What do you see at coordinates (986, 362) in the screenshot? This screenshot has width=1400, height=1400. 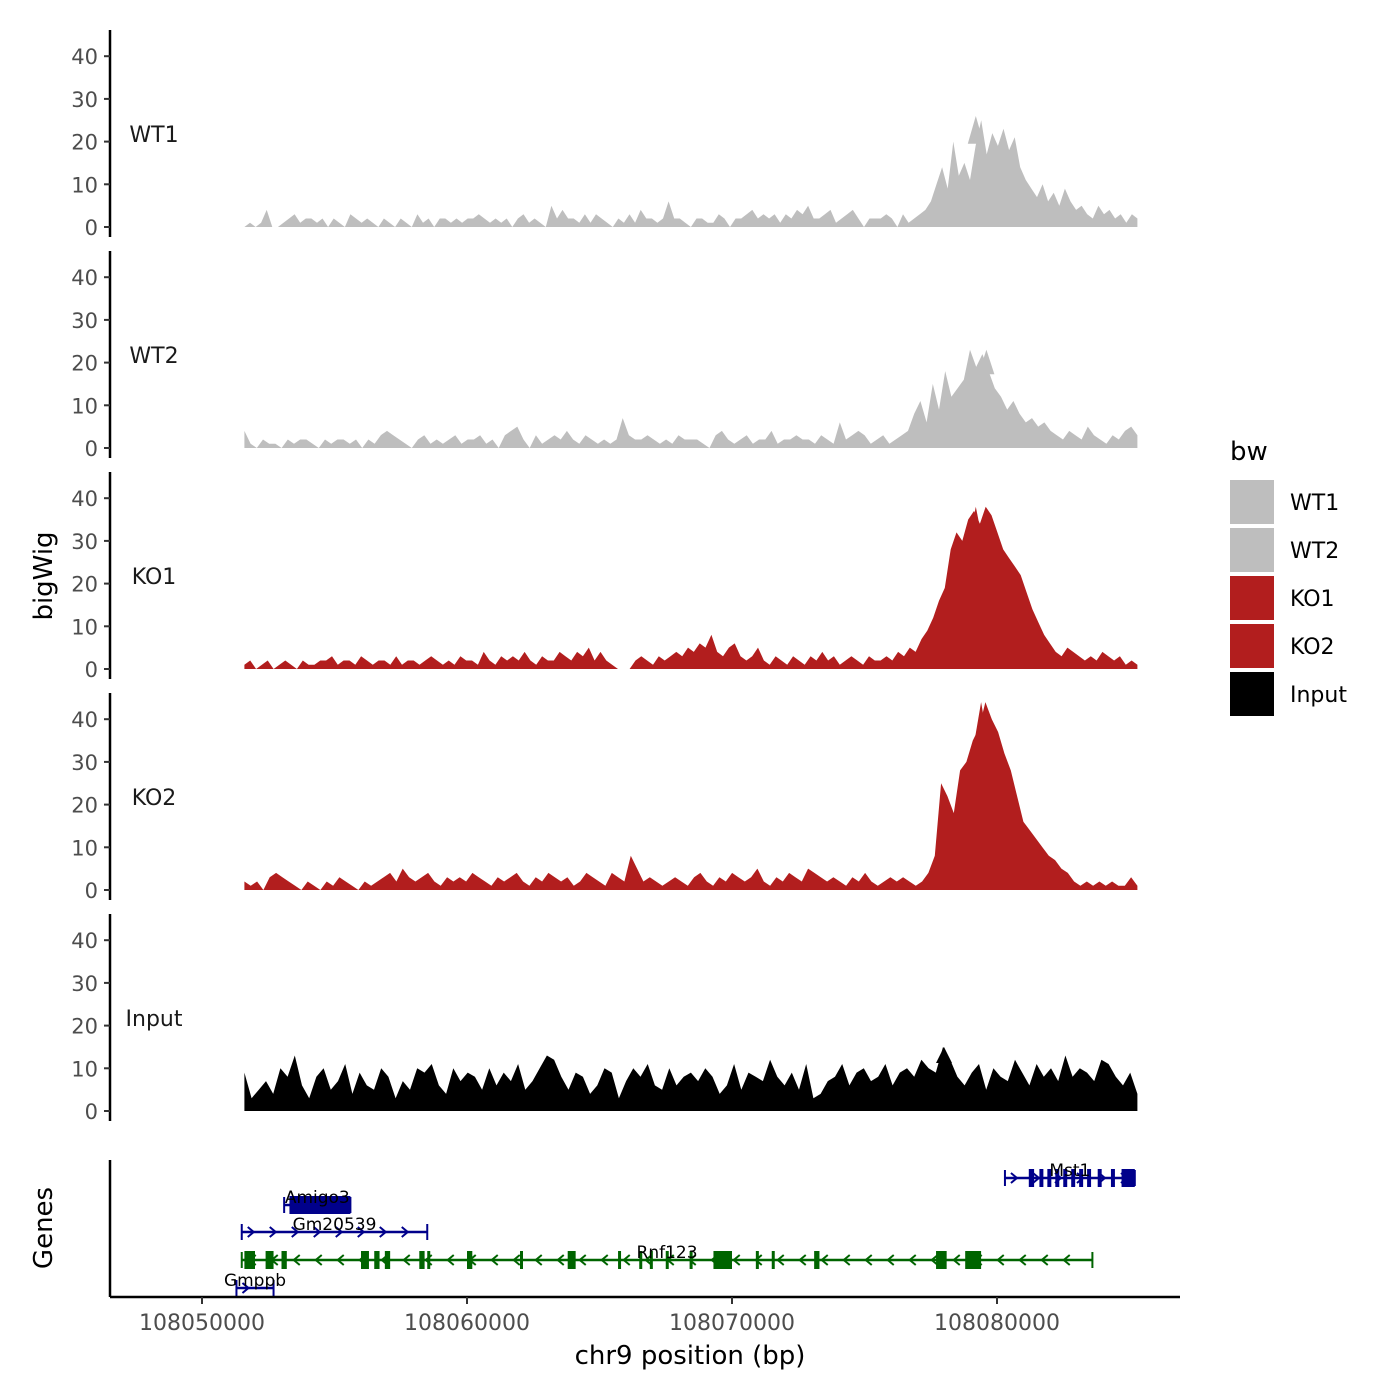 I see `series-peak-wt2` at bounding box center [986, 362].